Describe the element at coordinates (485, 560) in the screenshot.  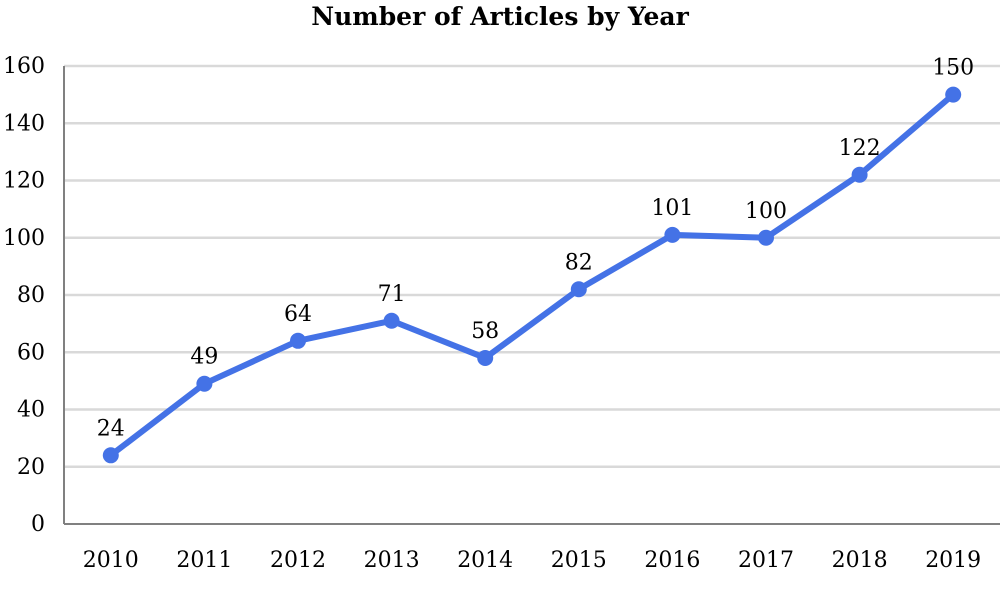
I see `x-tick-label: 2014` at that location.